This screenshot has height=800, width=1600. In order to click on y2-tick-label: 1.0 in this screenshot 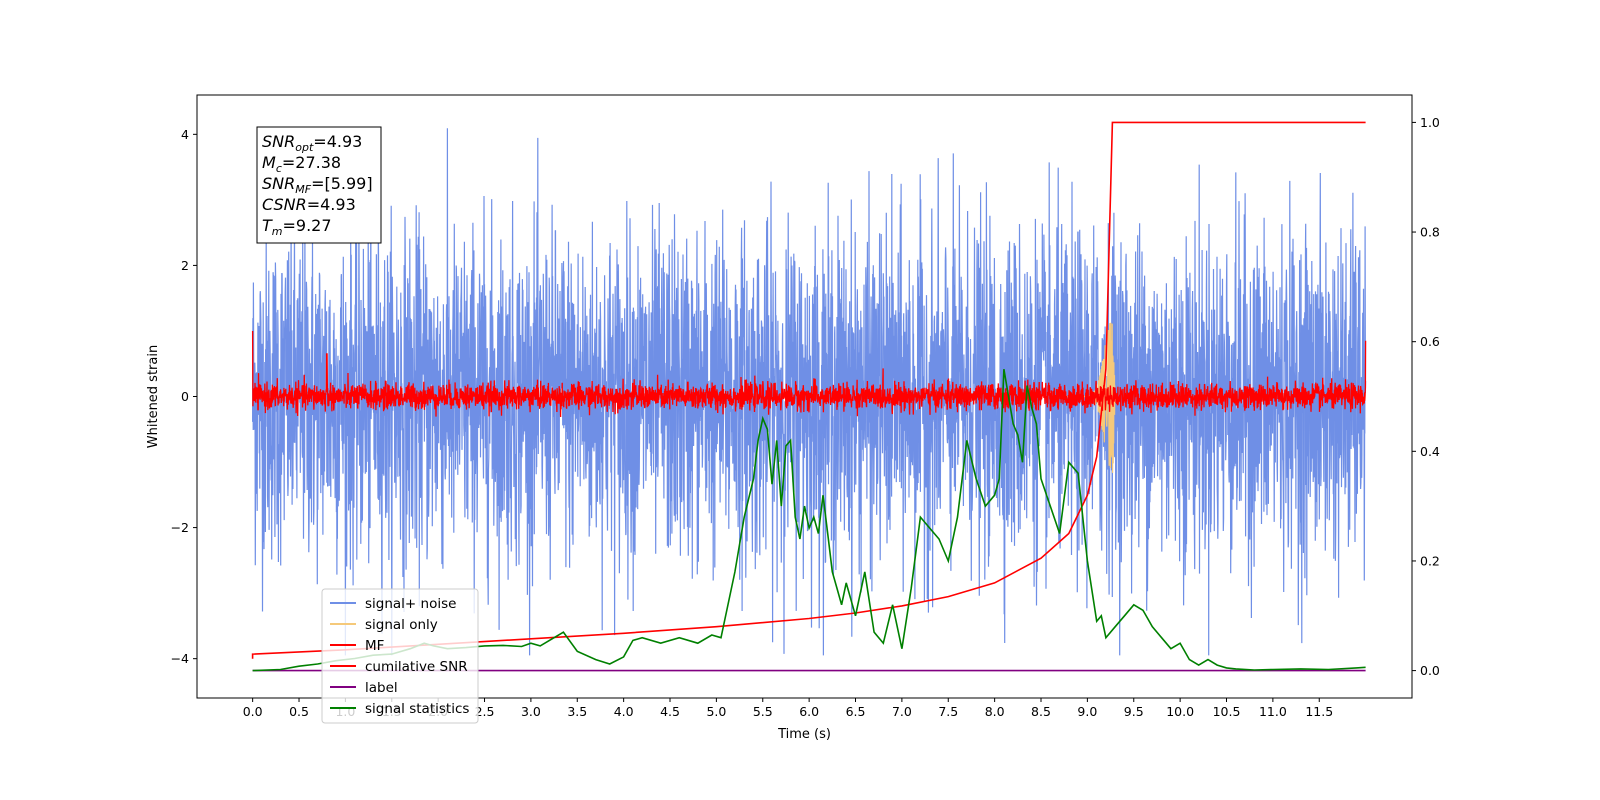, I will do `click(1430, 122)`.